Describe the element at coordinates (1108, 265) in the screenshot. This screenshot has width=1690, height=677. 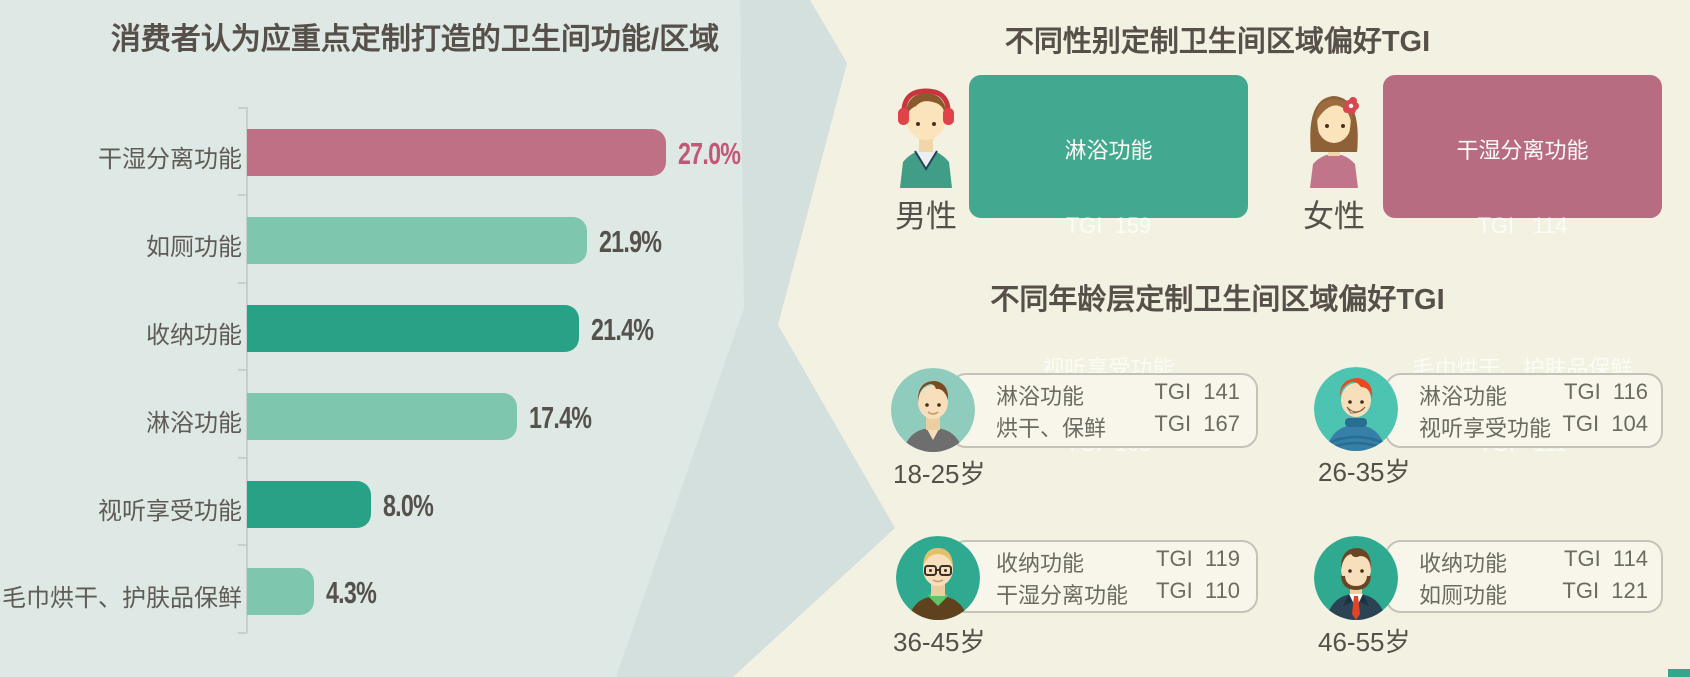
I see `male-tgi-box: 淋浴功能 TGI 159 视听享受功能 TGI 103` at that location.